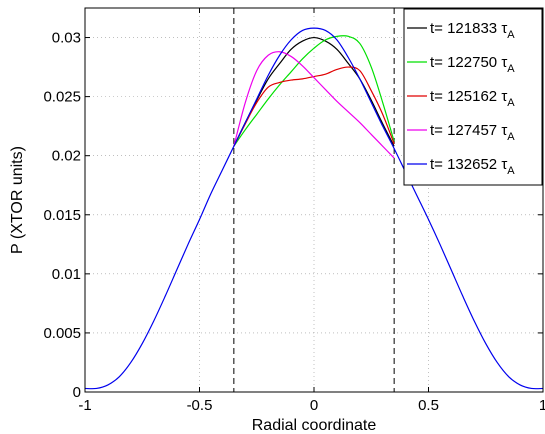 The width and height of the screenshot is (545, 434). What do you see at coordinates (472, 166) in the screenshot?
I see `legend-entry: t= 132652 τA` at bounding box center [472, 166].